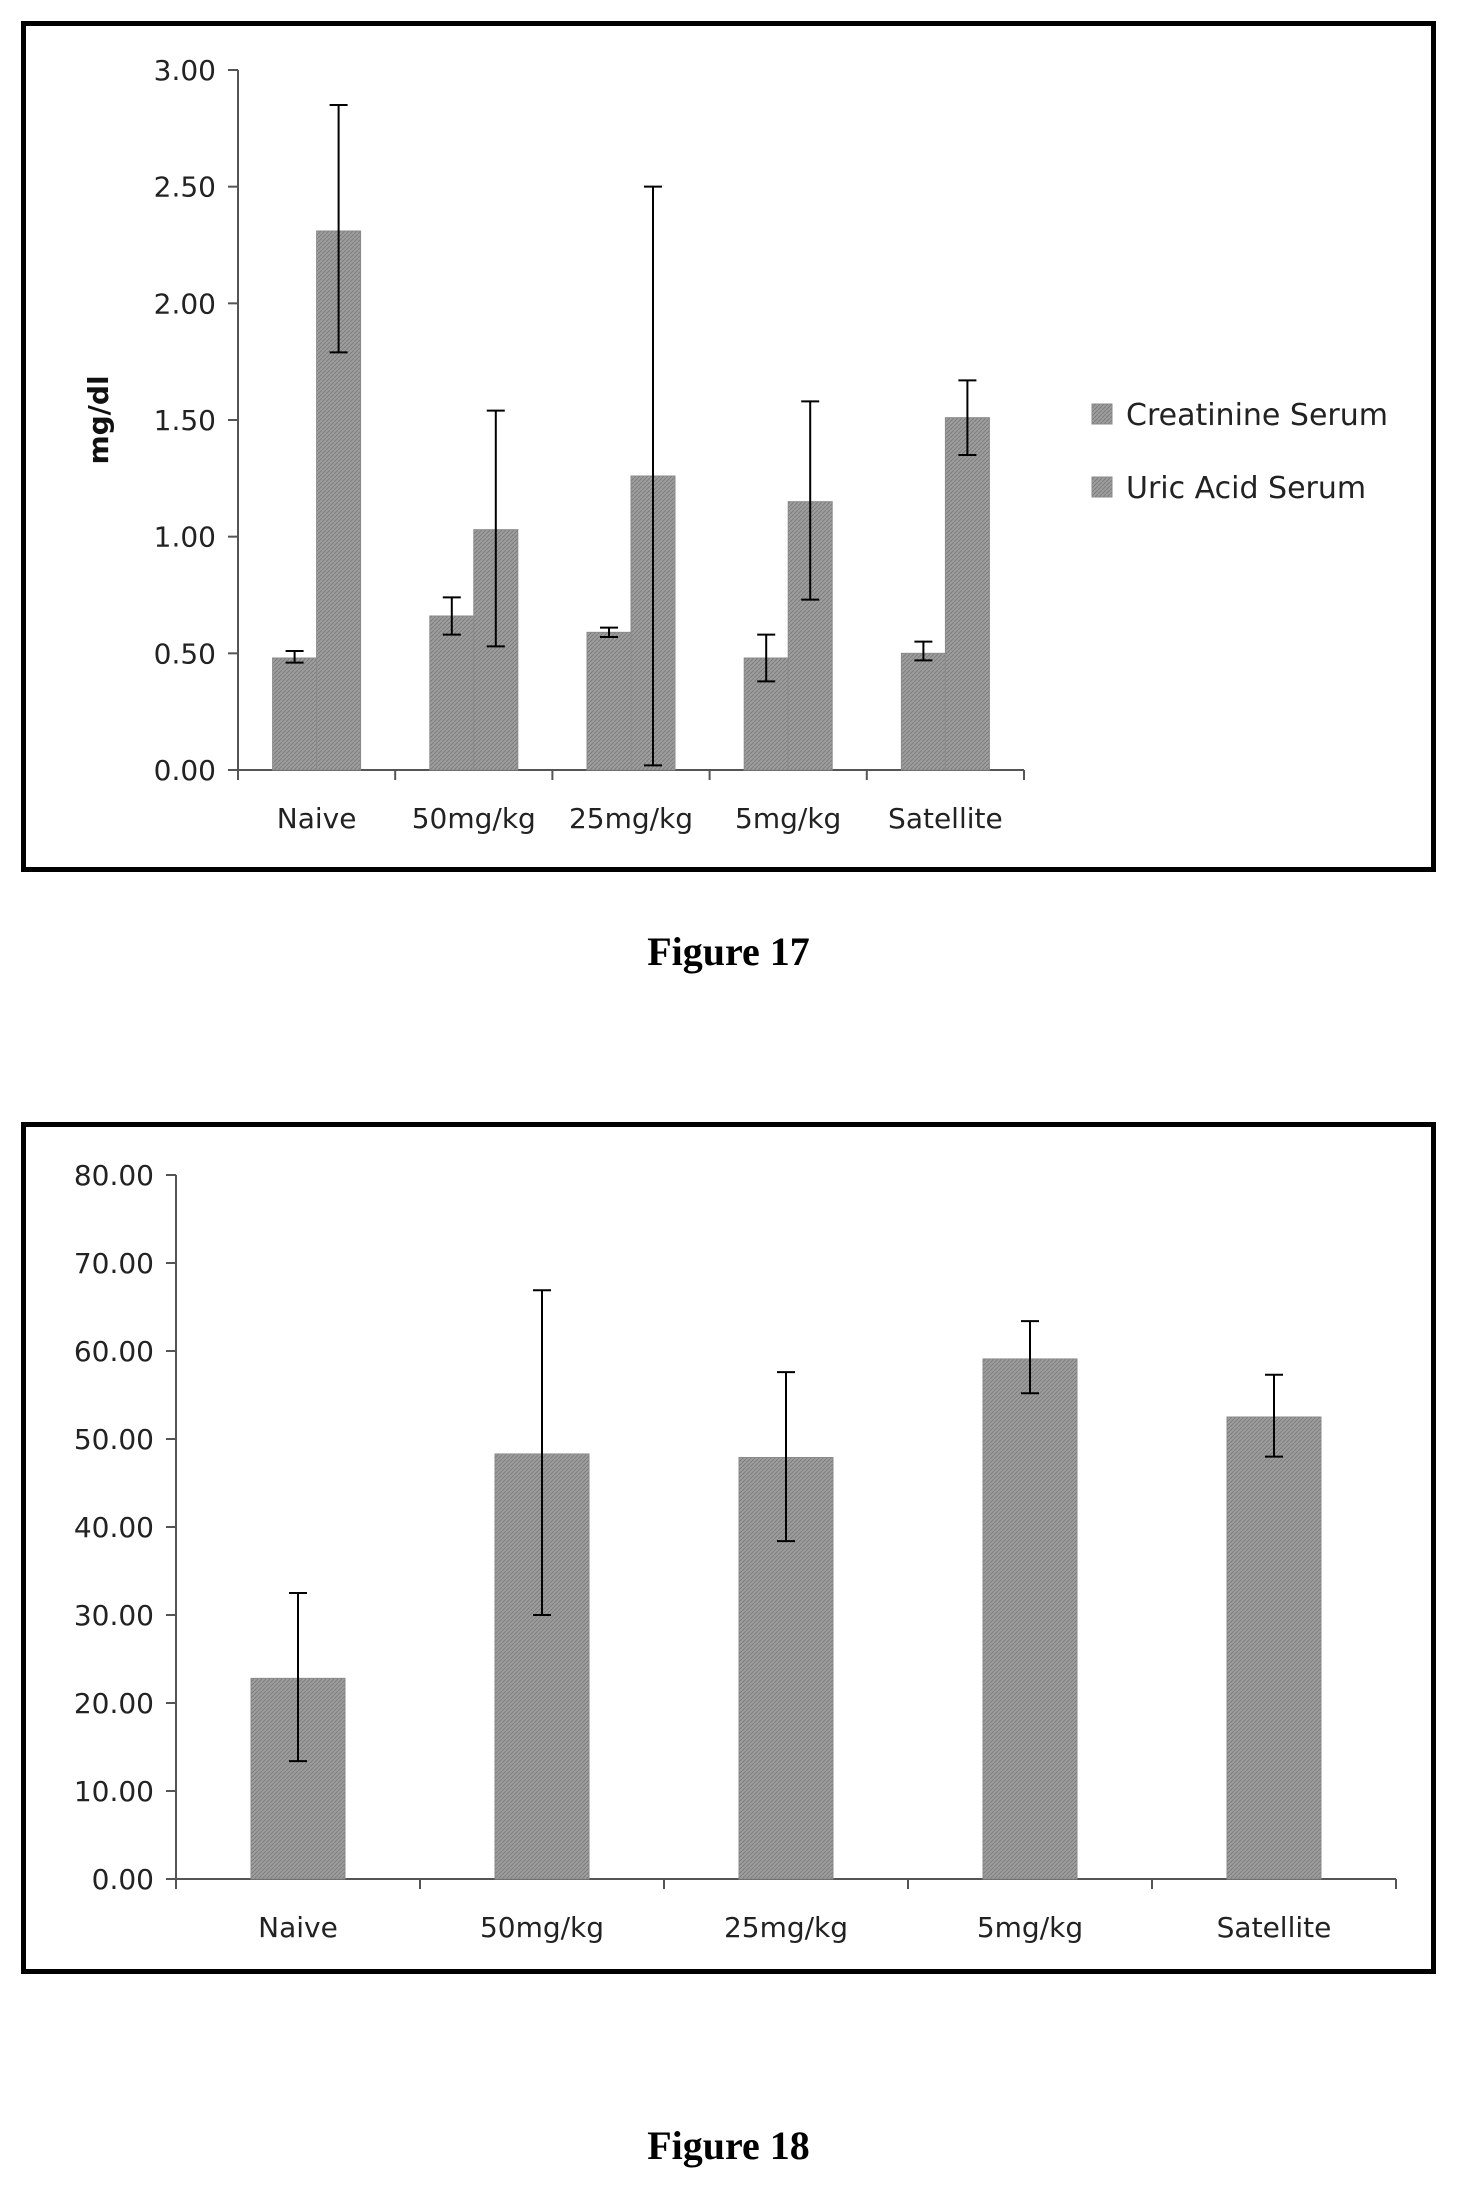 The image size is (1457, 2199). Describe the element at coordinates (114, 1703) in the screenshot. I see `y-tick-label: 20.00` at that location.